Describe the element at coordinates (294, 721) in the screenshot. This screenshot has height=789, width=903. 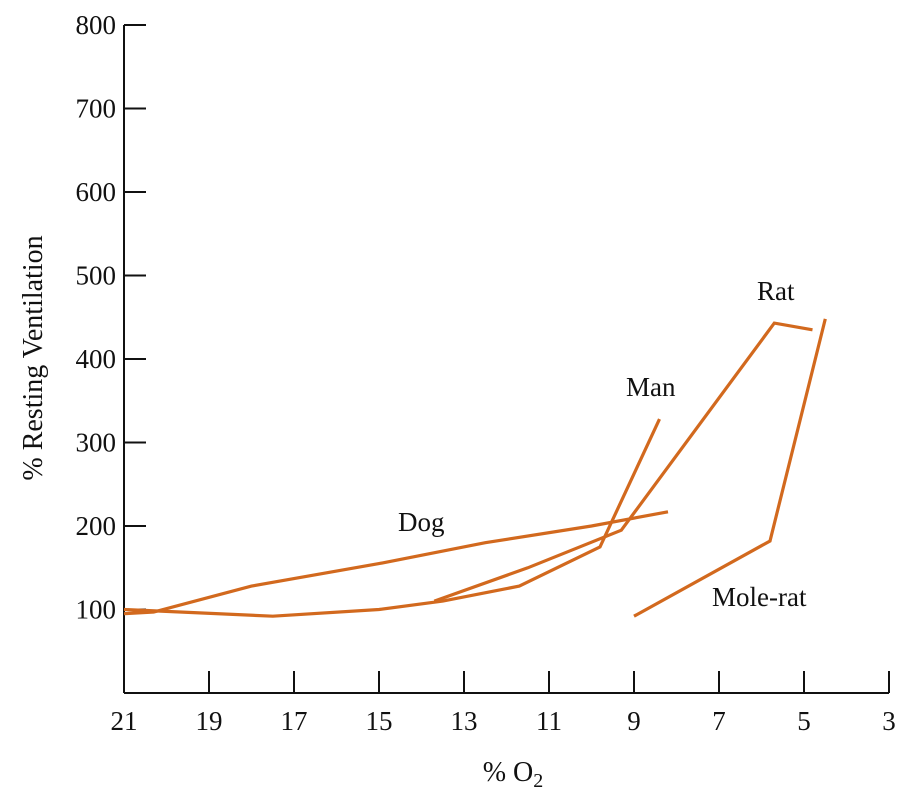
I see `x-tick-label: 17` at that location.